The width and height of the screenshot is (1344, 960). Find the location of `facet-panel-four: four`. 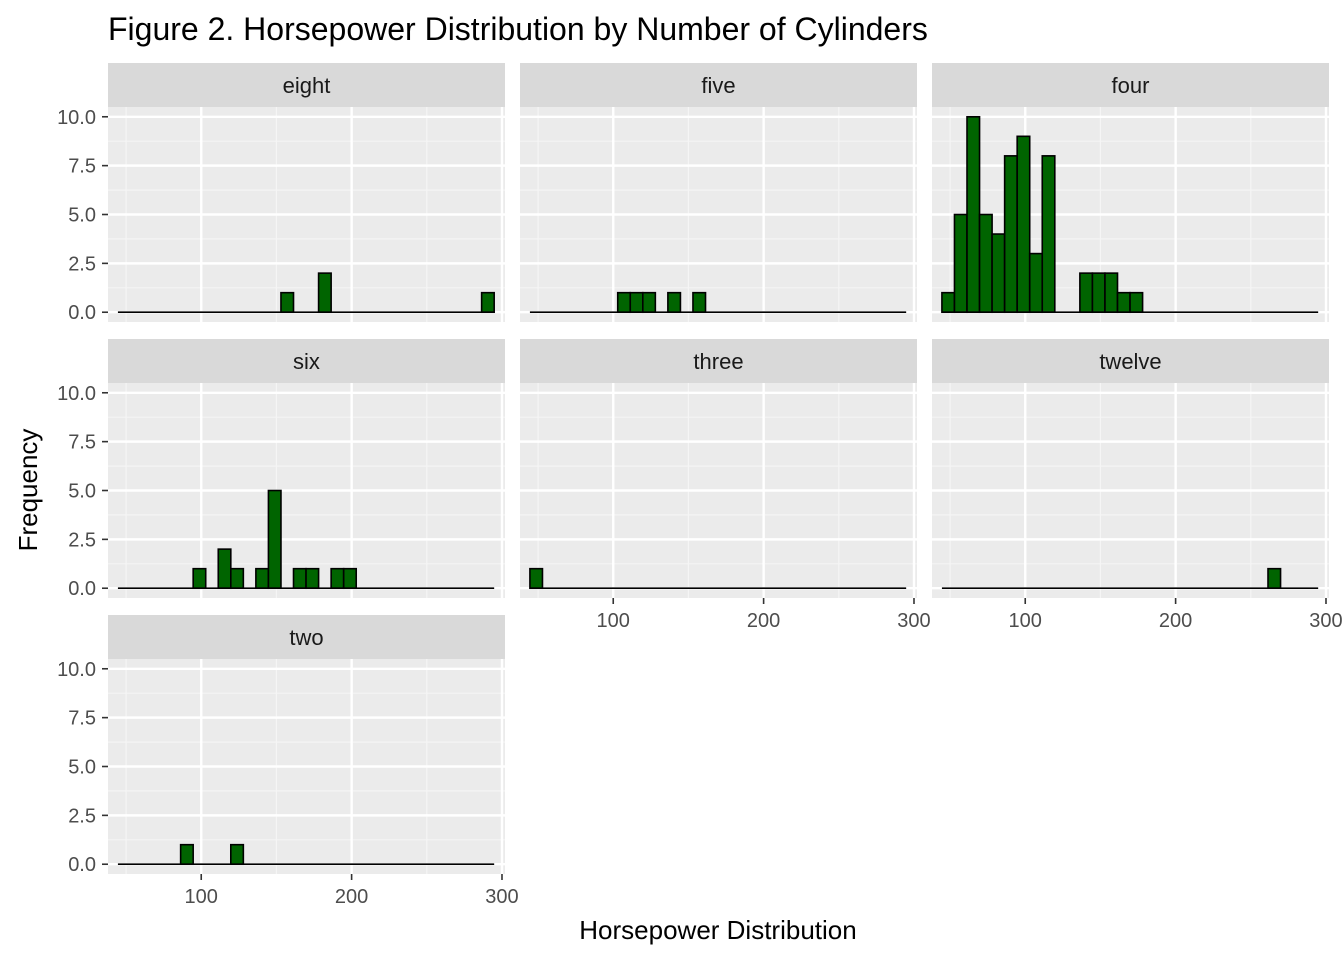

facet-panel-four: four is located at coordinates (1130, 192).